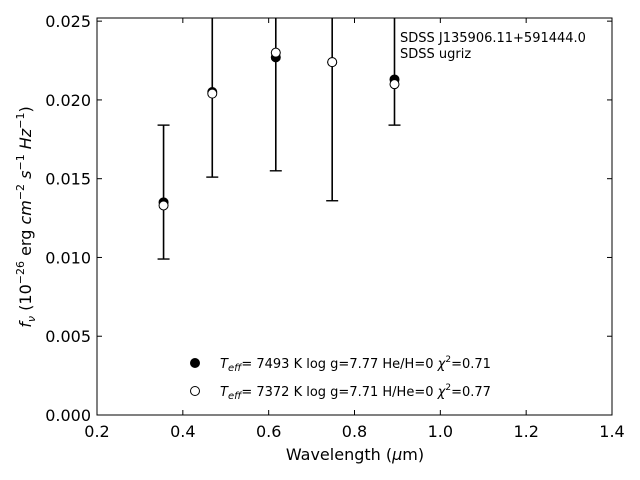 This screenshot has height=480, width=640. Describe the element at coordinates (68, 257) in the screenshot. I see `y-tick-label-2: 0.010` at that location.